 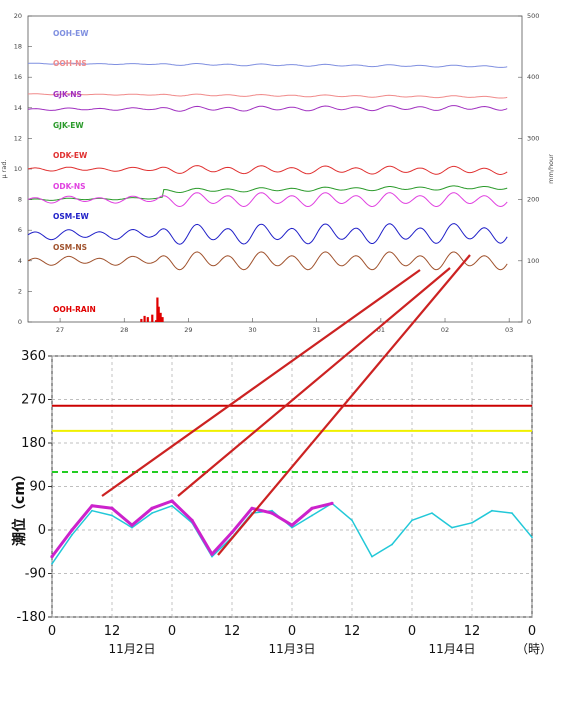 What do you see at coordinates (70, 247) in the screenshot?
I see `top-series-label: OSM-NS` at bounding box center [70, 247].